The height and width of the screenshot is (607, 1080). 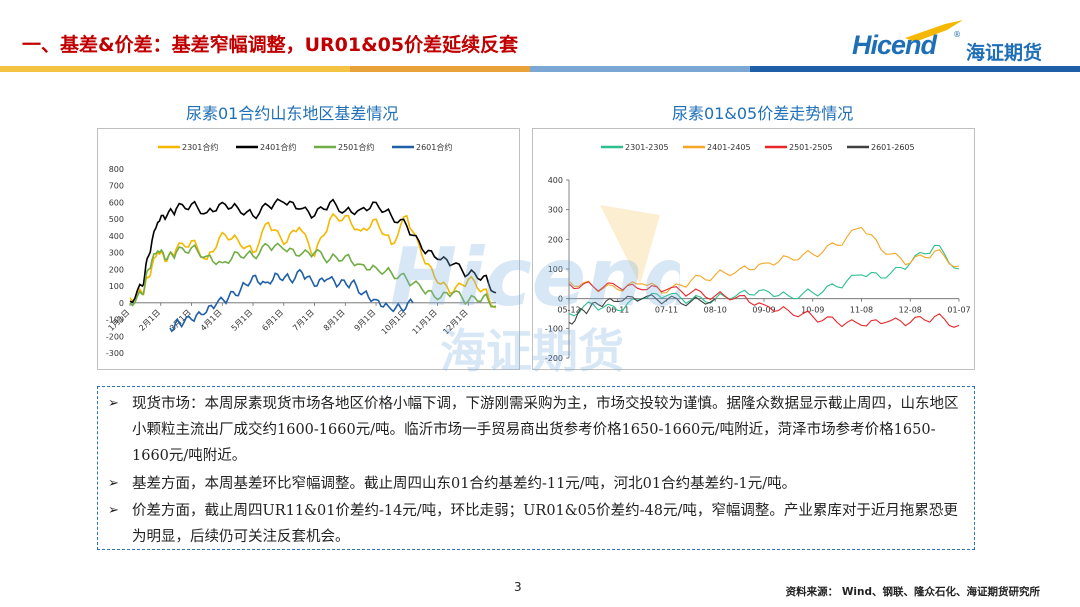 What do you see at coordinates (715, 310) in the screenshot?
I see `x-tick-label: 08-10` at bounding box center [715, 310].